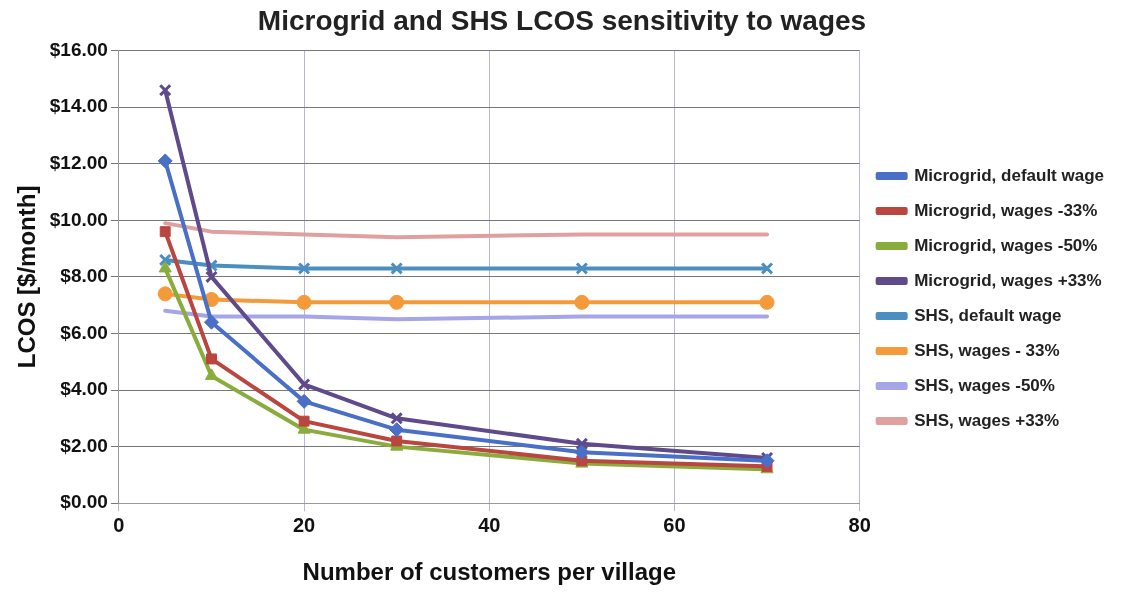 The width and height of the screenshot is (1124, 602). I want to click on x-tick-label: 80, so click(859, 524).